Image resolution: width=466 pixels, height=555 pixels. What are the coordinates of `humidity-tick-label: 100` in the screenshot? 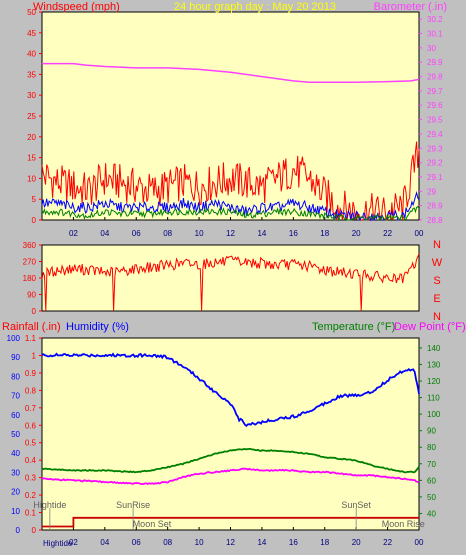 It's located at (14, 338).